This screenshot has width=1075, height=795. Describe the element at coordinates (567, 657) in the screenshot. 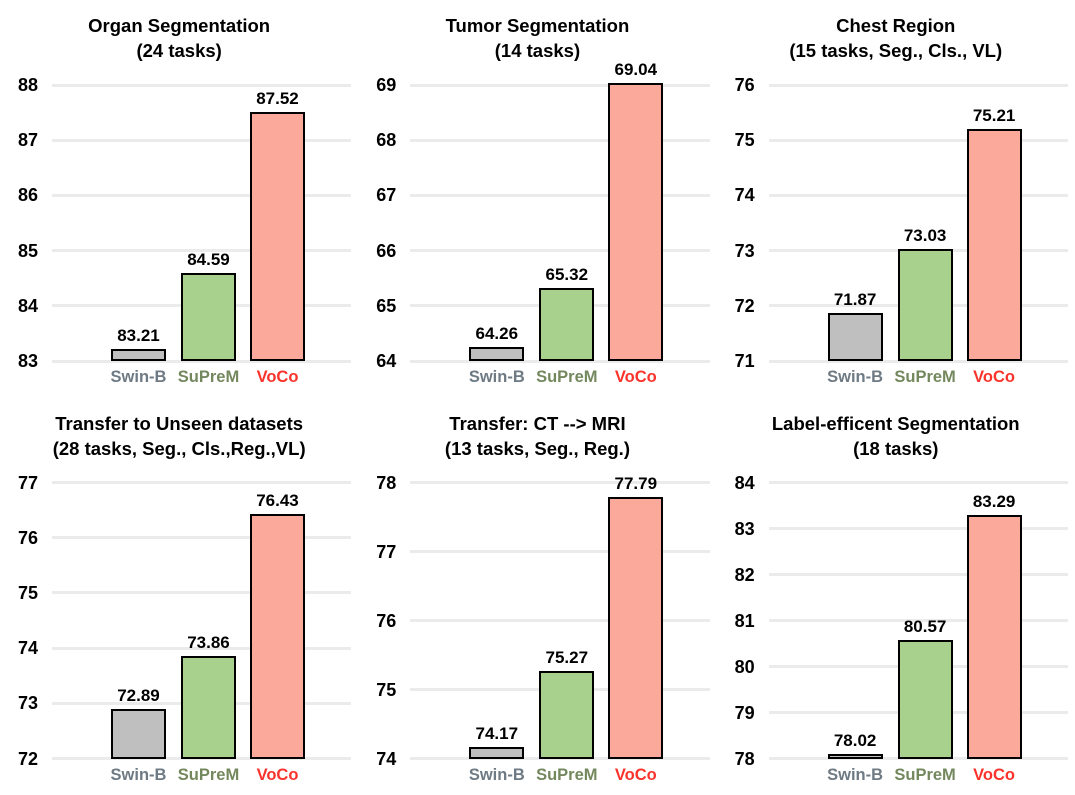

I see `bar-value-label: 75.27` at that location.